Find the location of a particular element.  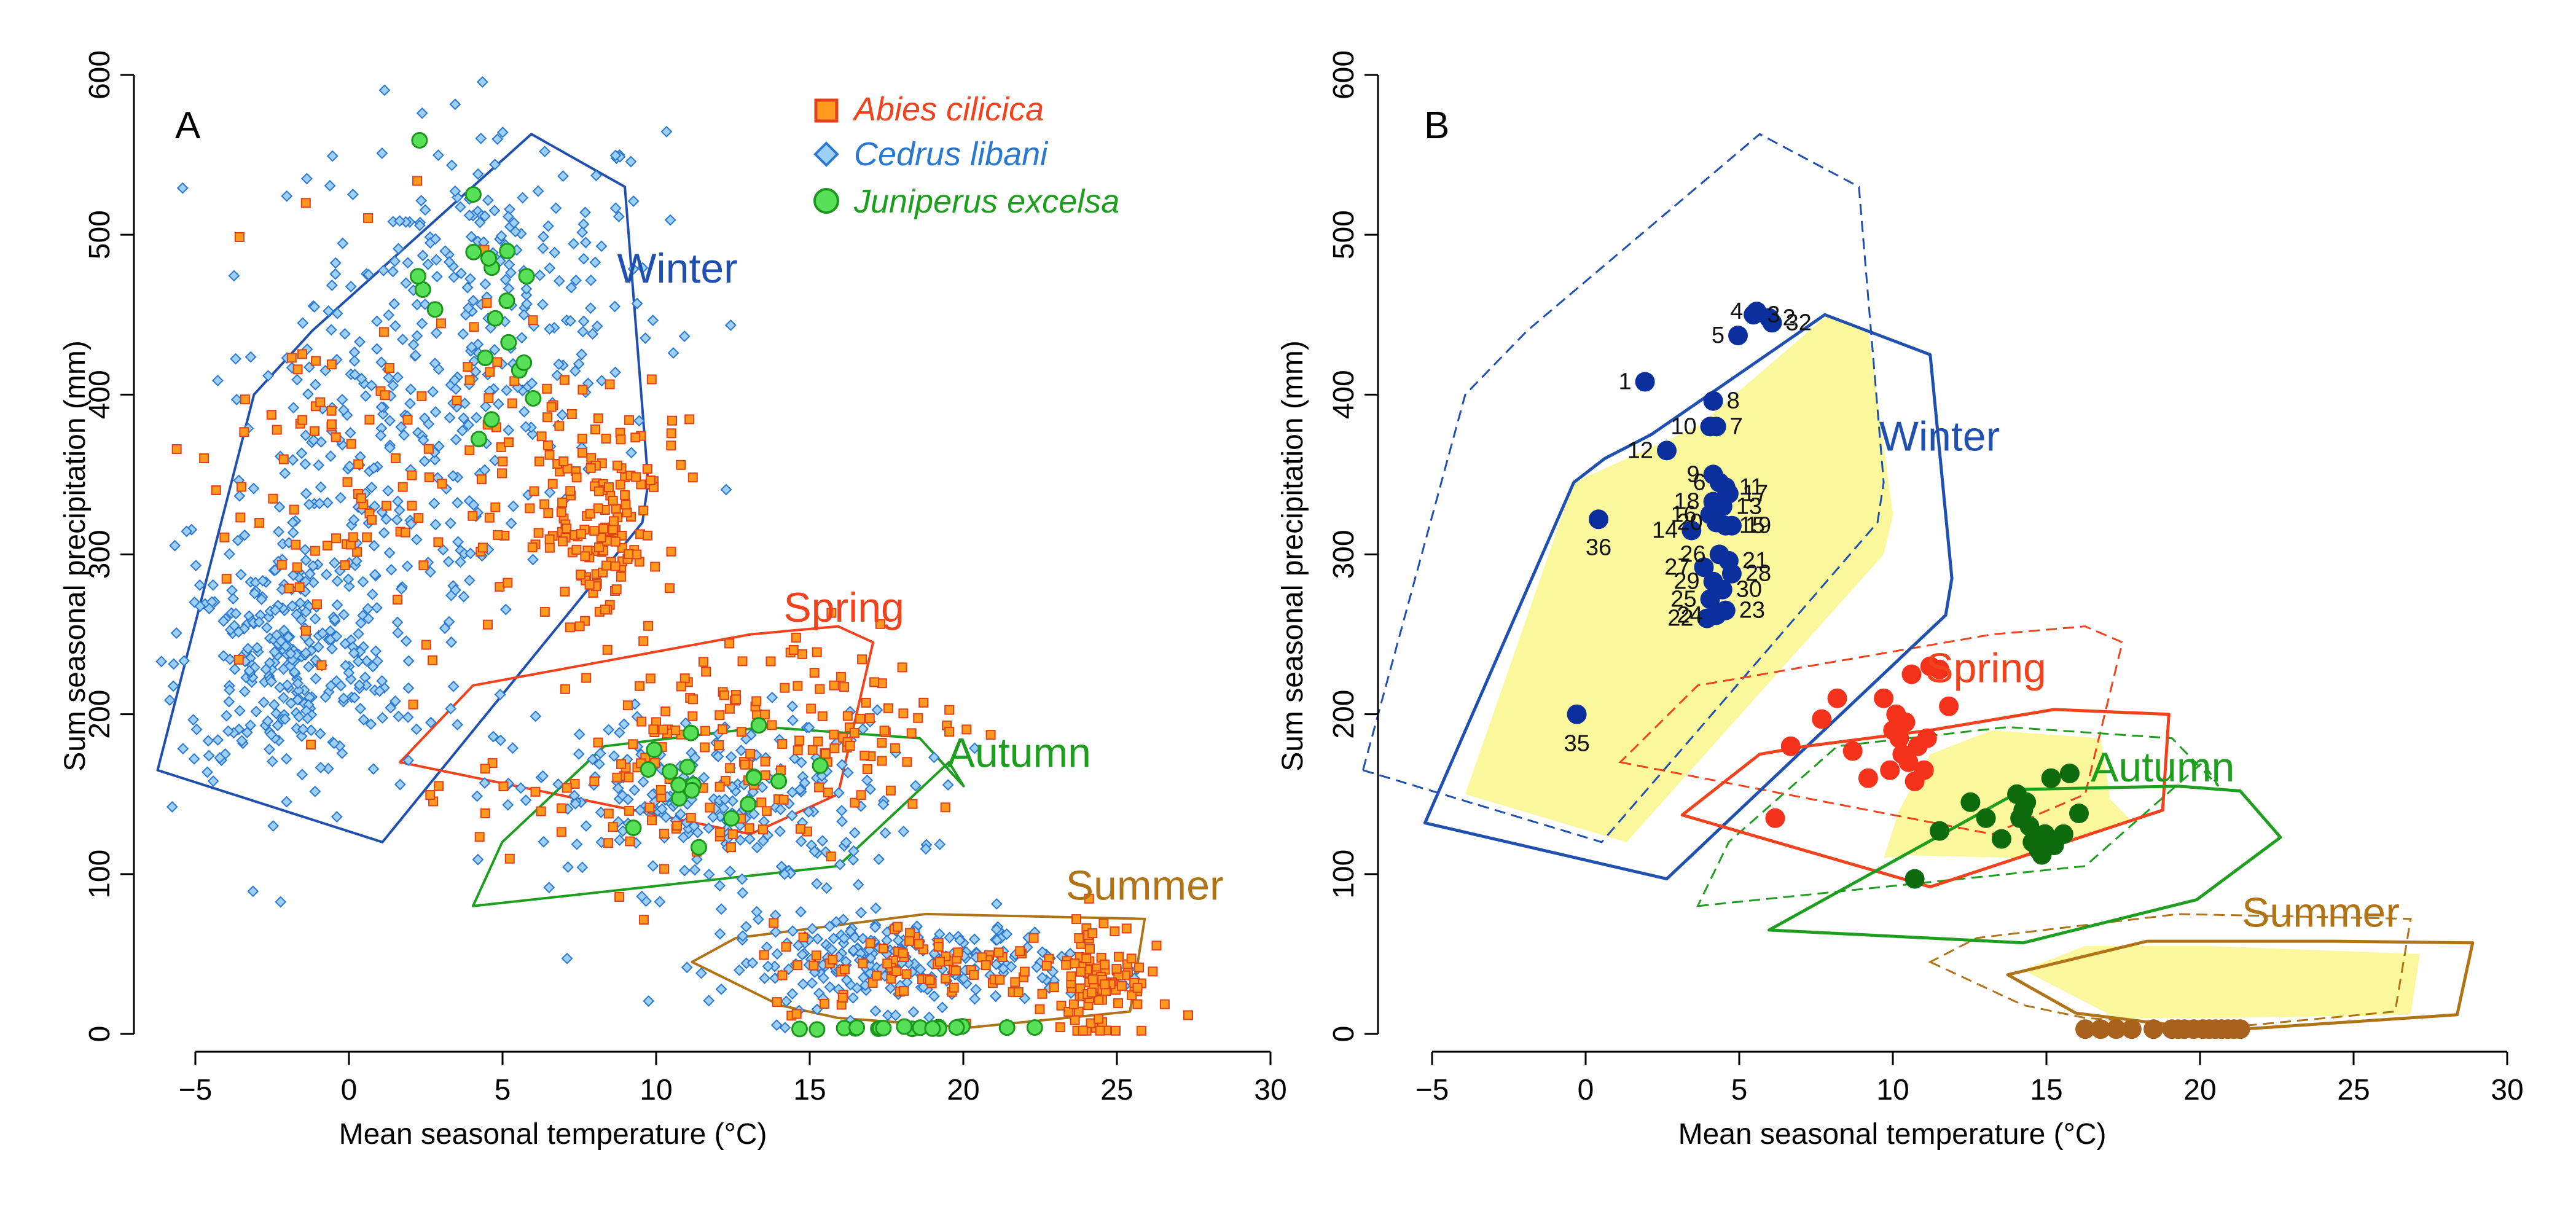

site-number-label: 18 is located at coordinates (1686, 502).